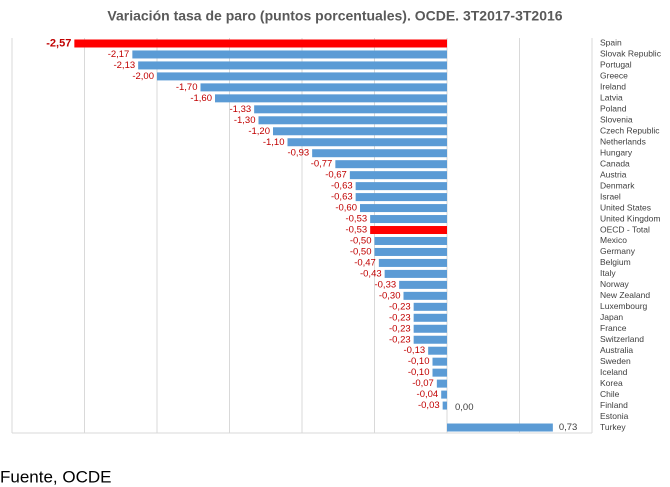 Image resolution: width=670 pixels, height=487 pixels. What do you see at coordinates (201, 98) in the screenshot?
I see `value-label: -1,60` at bounding box center [201, 98].